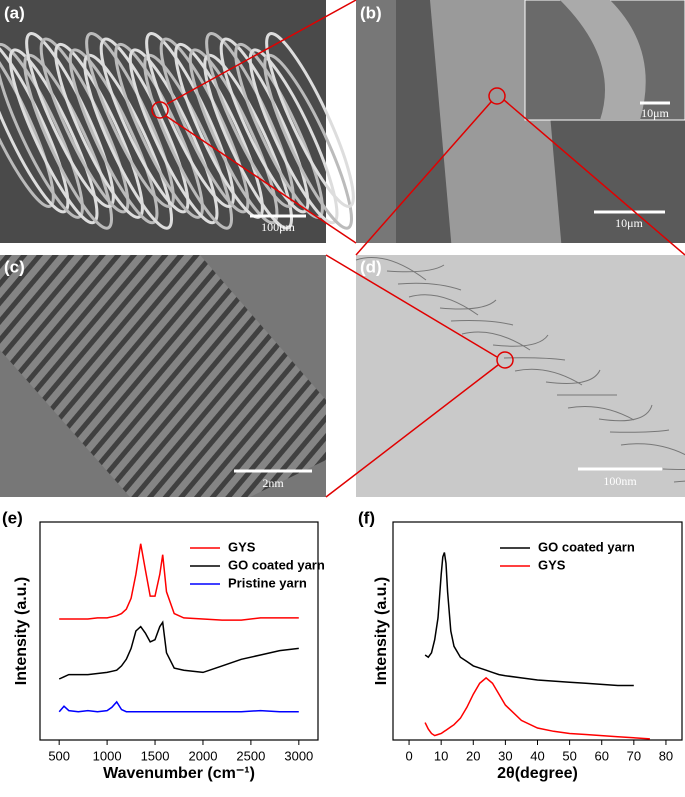  I want to click on sem-image-b, so click(520, 121).